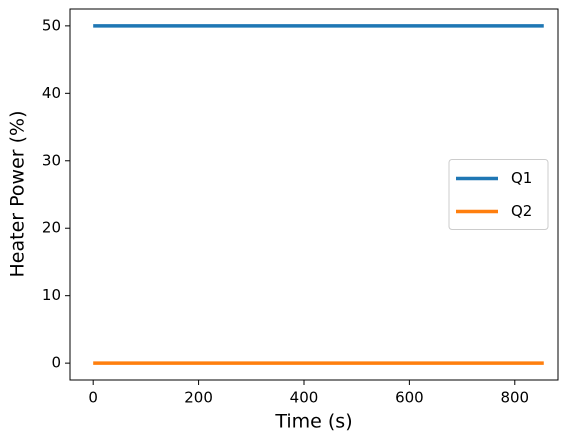  What do you see at coordinates (51, 295) in the screenshot?
I see `y-tick-label: 10` at bounding box center [51, 295].